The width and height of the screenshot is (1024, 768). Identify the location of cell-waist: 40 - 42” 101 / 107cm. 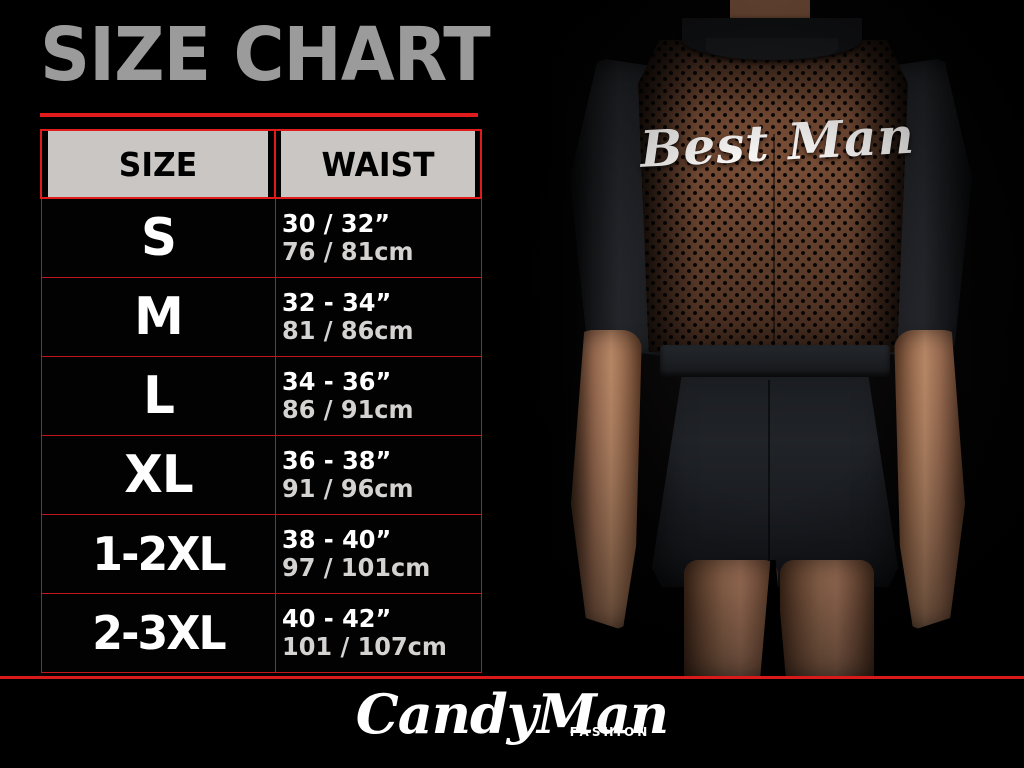
(378, 633).